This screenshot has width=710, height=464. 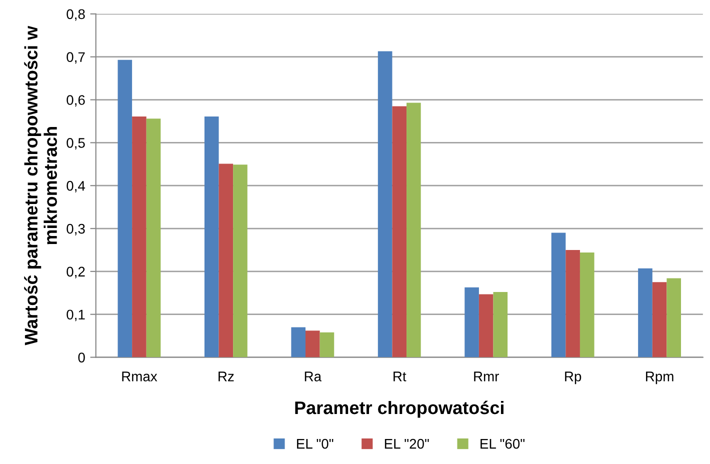 I want to click on y-tick-label: 0,6, so click(x=75, y=101).